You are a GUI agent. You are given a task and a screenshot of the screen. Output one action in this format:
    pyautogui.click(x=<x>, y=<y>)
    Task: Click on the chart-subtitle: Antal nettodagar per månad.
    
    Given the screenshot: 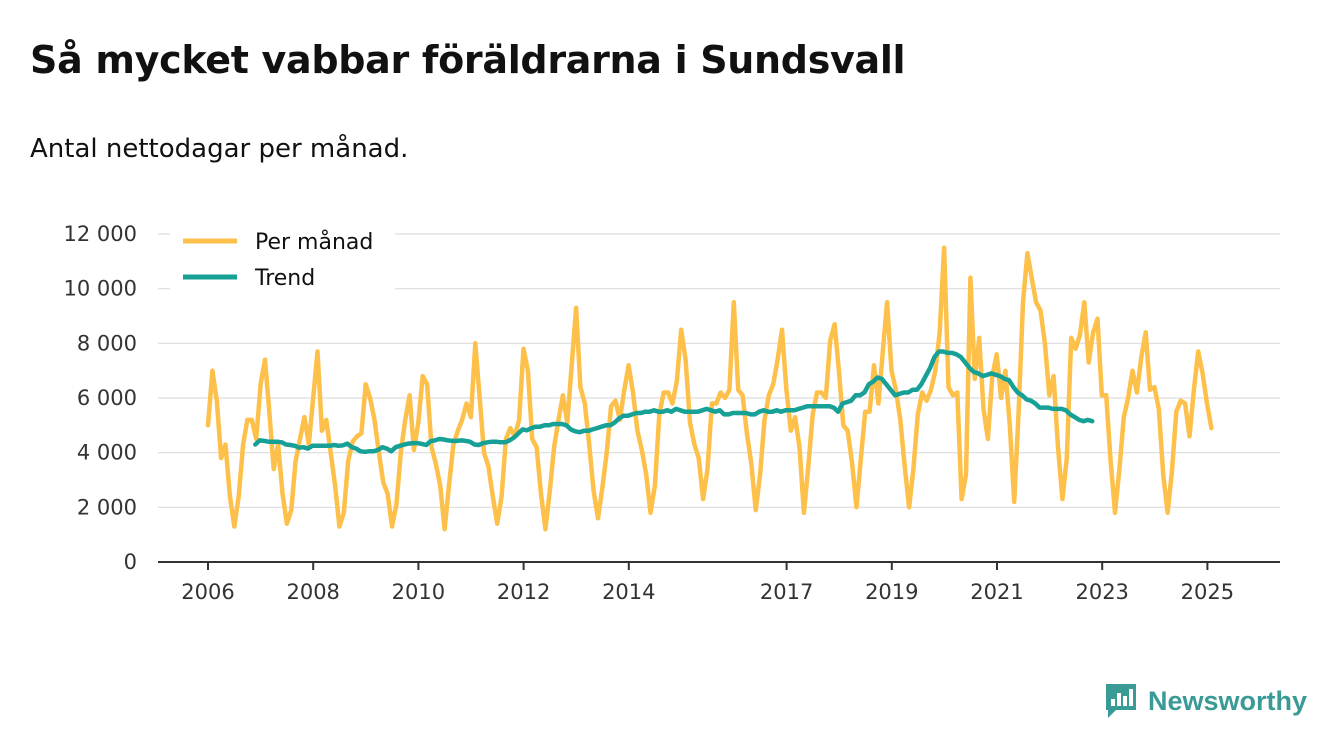 What is the action you would take?
    pyautogui.click(x=219, y=149)
    